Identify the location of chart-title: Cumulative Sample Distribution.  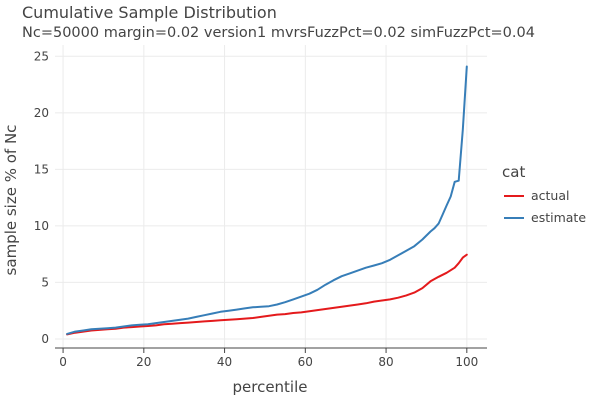
(149, 12).